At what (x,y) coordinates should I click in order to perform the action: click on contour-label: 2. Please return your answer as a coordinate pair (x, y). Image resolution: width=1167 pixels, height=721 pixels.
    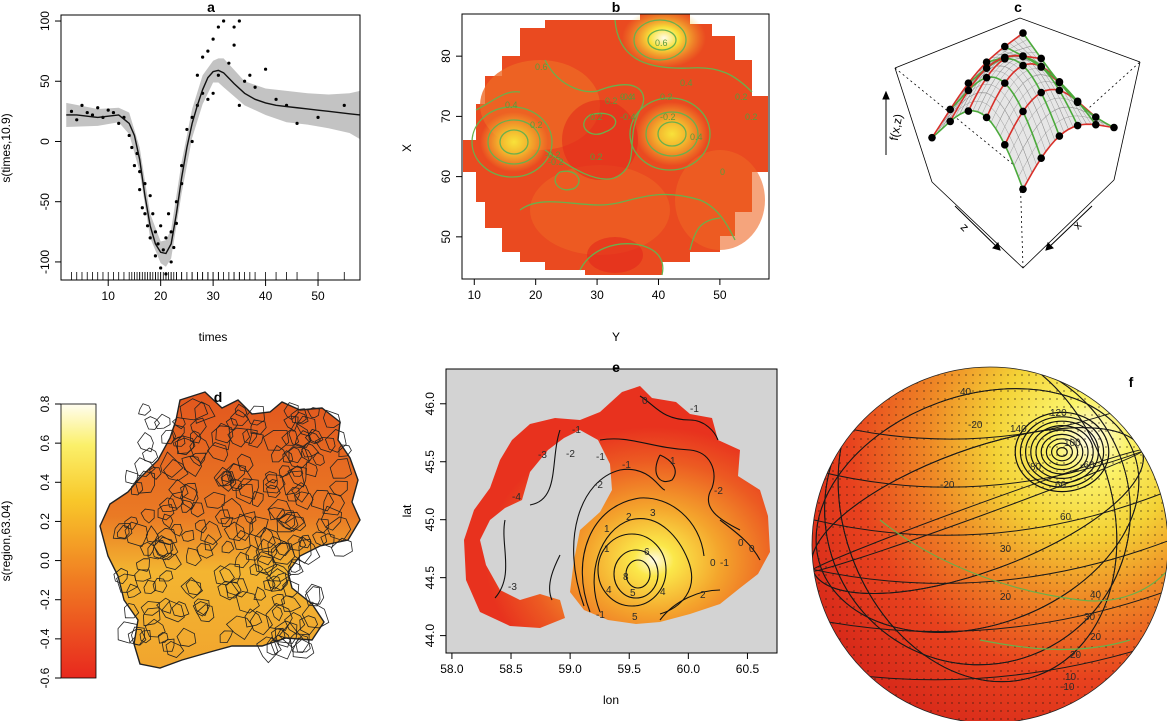
    Looking at the image, I should click on (629, 517).